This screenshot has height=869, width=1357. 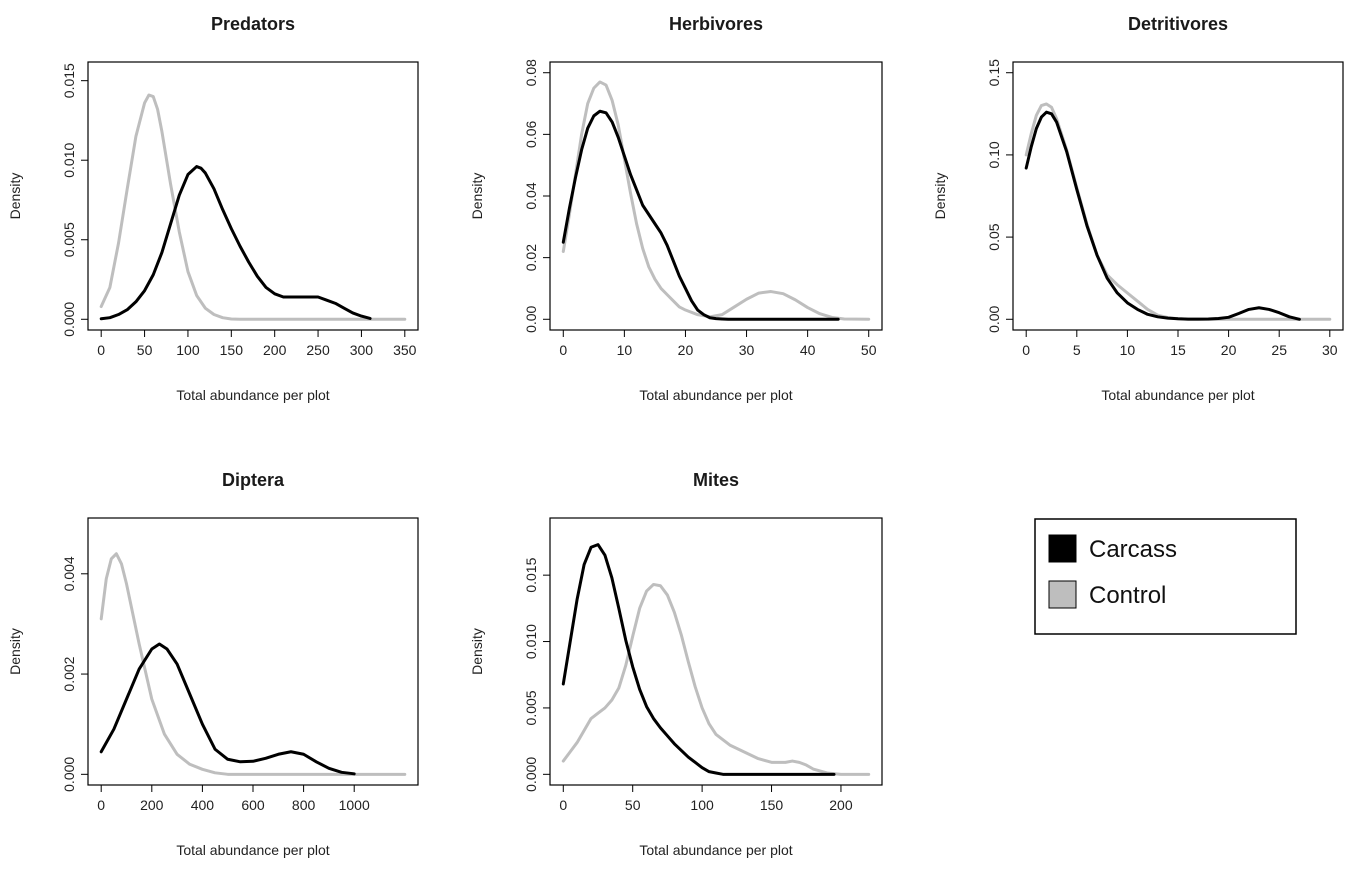 I want to click on panel-title: Predators, so click(x=253, y=24).